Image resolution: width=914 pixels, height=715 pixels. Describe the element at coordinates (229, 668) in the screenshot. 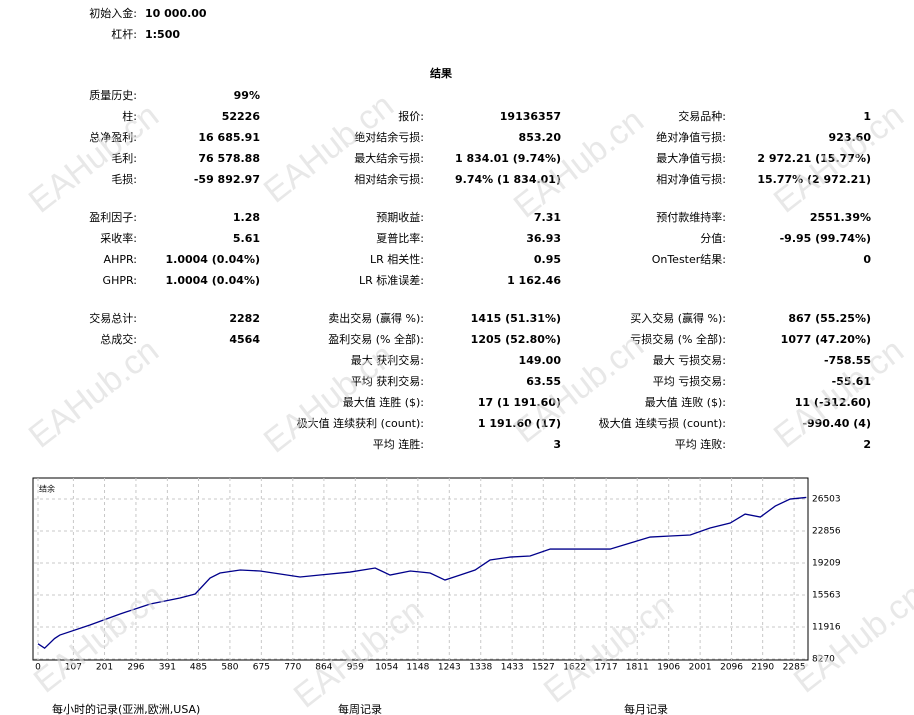

I see `x-tick-label: 580` at that location.